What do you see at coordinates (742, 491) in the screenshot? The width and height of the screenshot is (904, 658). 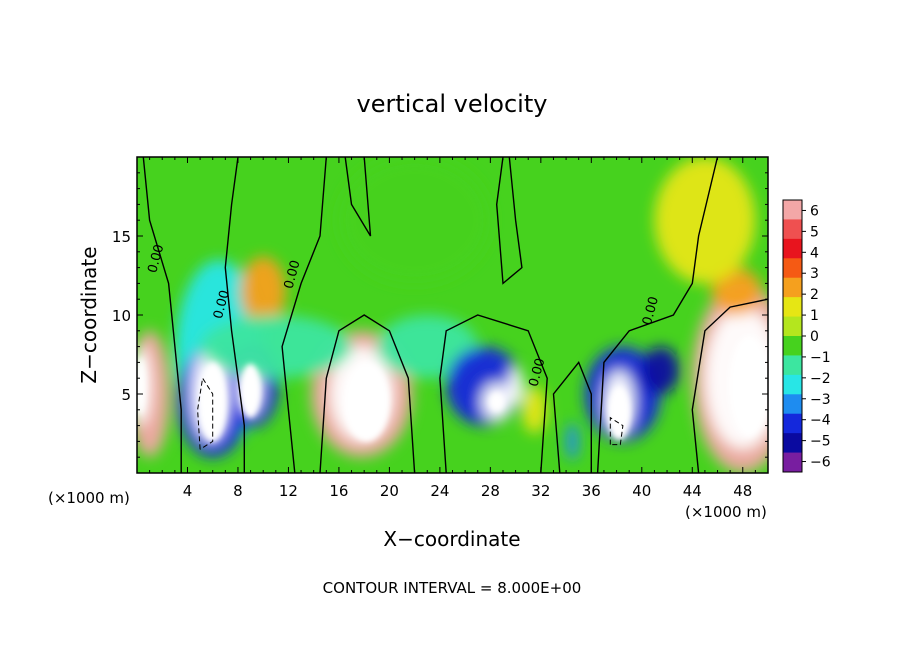 I see `x-tick-label: 48` at bounding box center [742, 491].